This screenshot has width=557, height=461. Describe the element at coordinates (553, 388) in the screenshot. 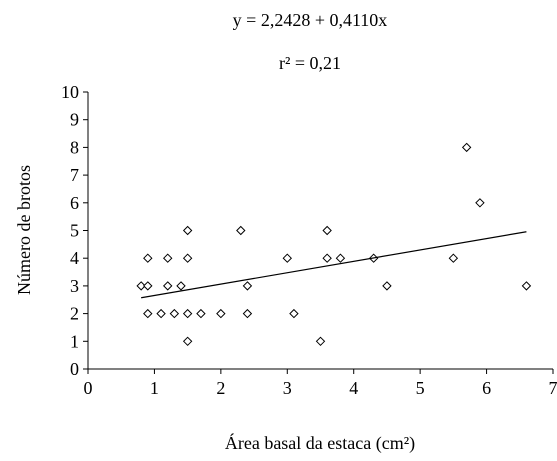

I see `x-tick-label: 7` at that location.